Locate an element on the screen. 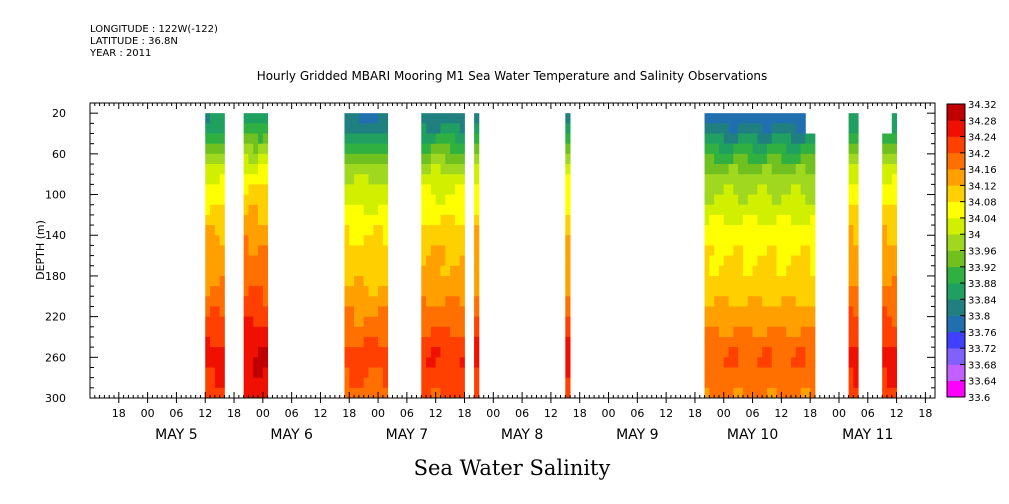 This screenshot has height=504, width=1009. colorbar-label: 33.68 is located at coordinates (982, 365).